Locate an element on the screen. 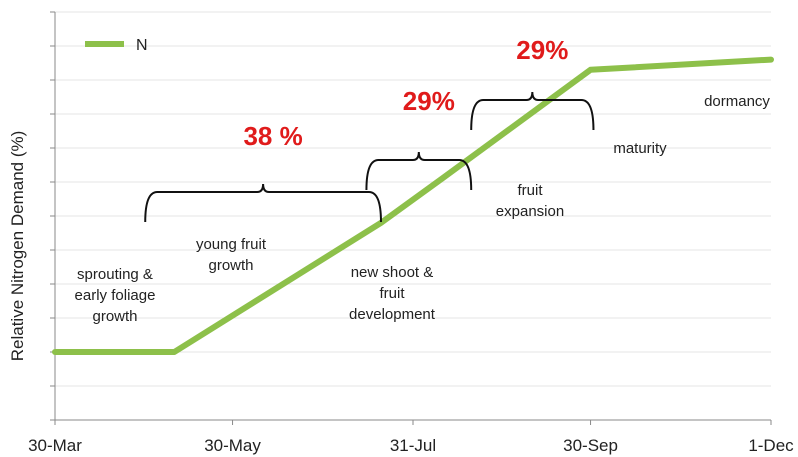 Image resolution: width=798 pixels, height=457 pixels. stage-label: dormancy is located at coordinates (737, 101).